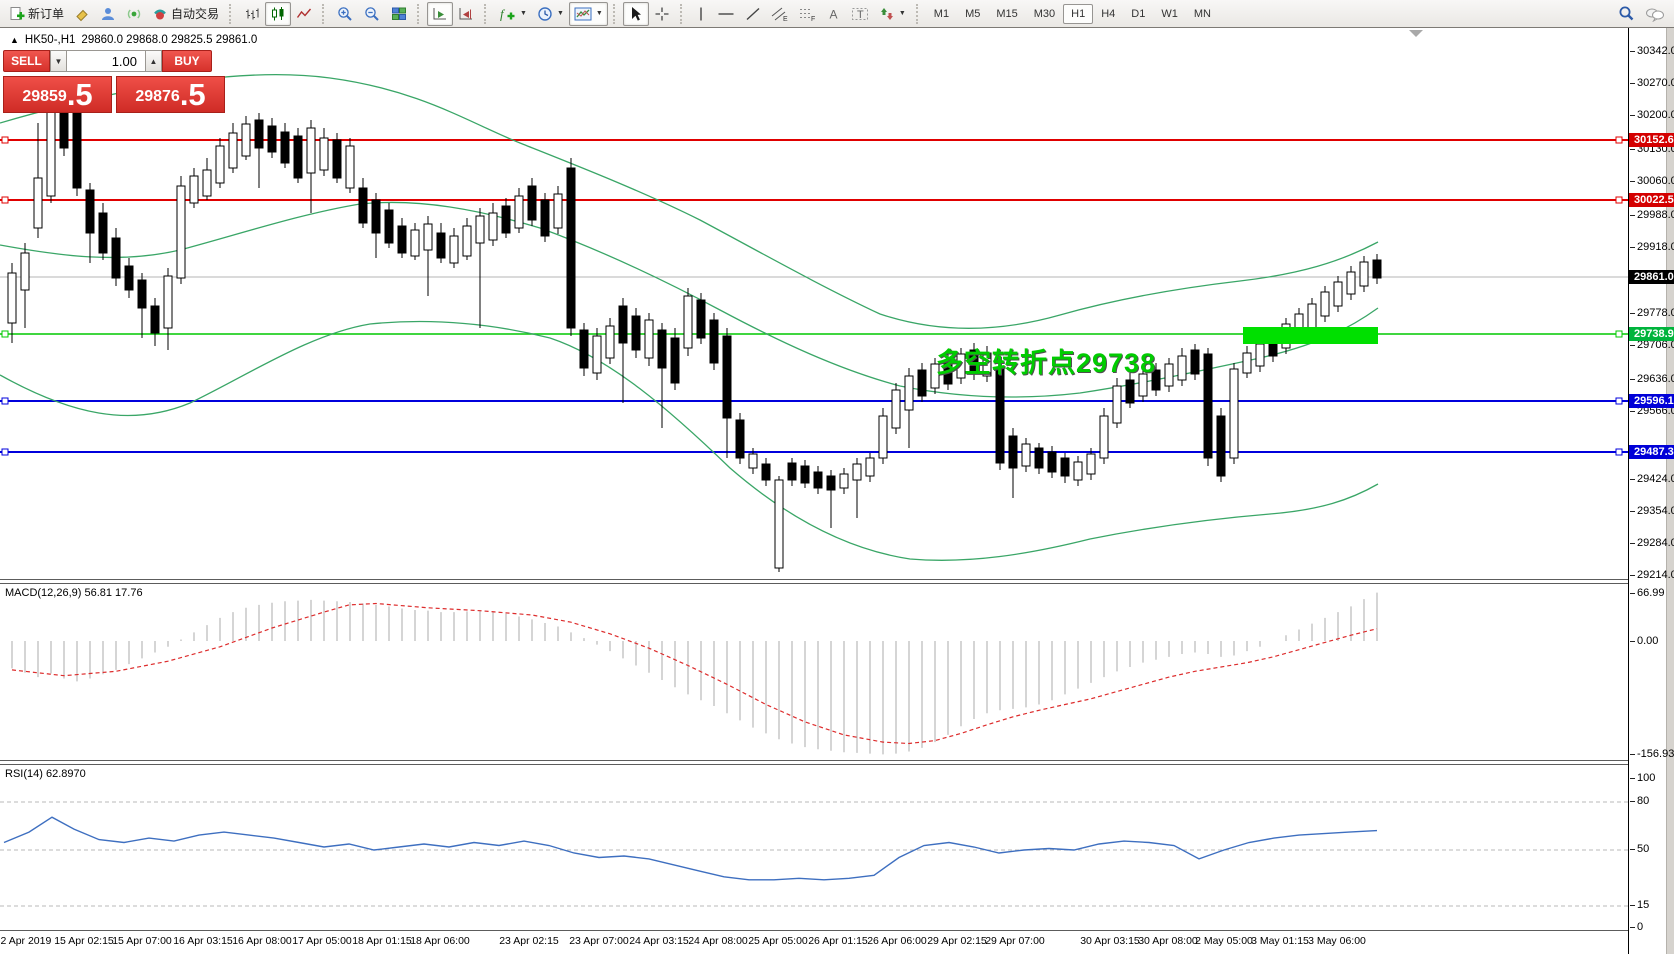 The image size is (1674, 954). Describe the element at coordinates (36, 14) in the screenshot. I see `new-order-button: 新订单` at that location.